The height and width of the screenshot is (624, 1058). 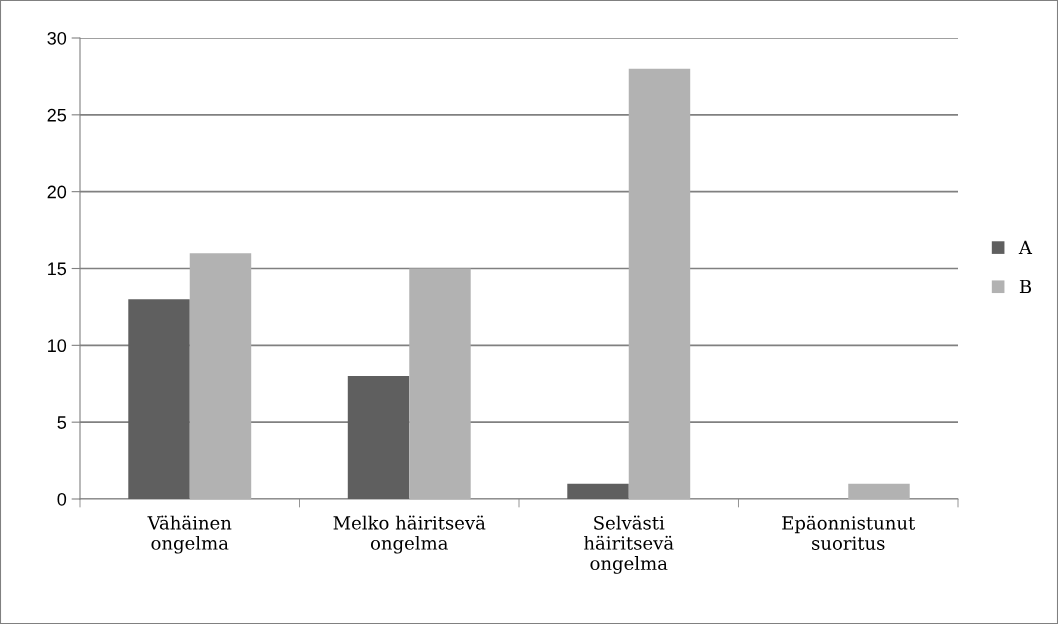 I want to click on y-tick-label: 20, so click(x=57, y=192).